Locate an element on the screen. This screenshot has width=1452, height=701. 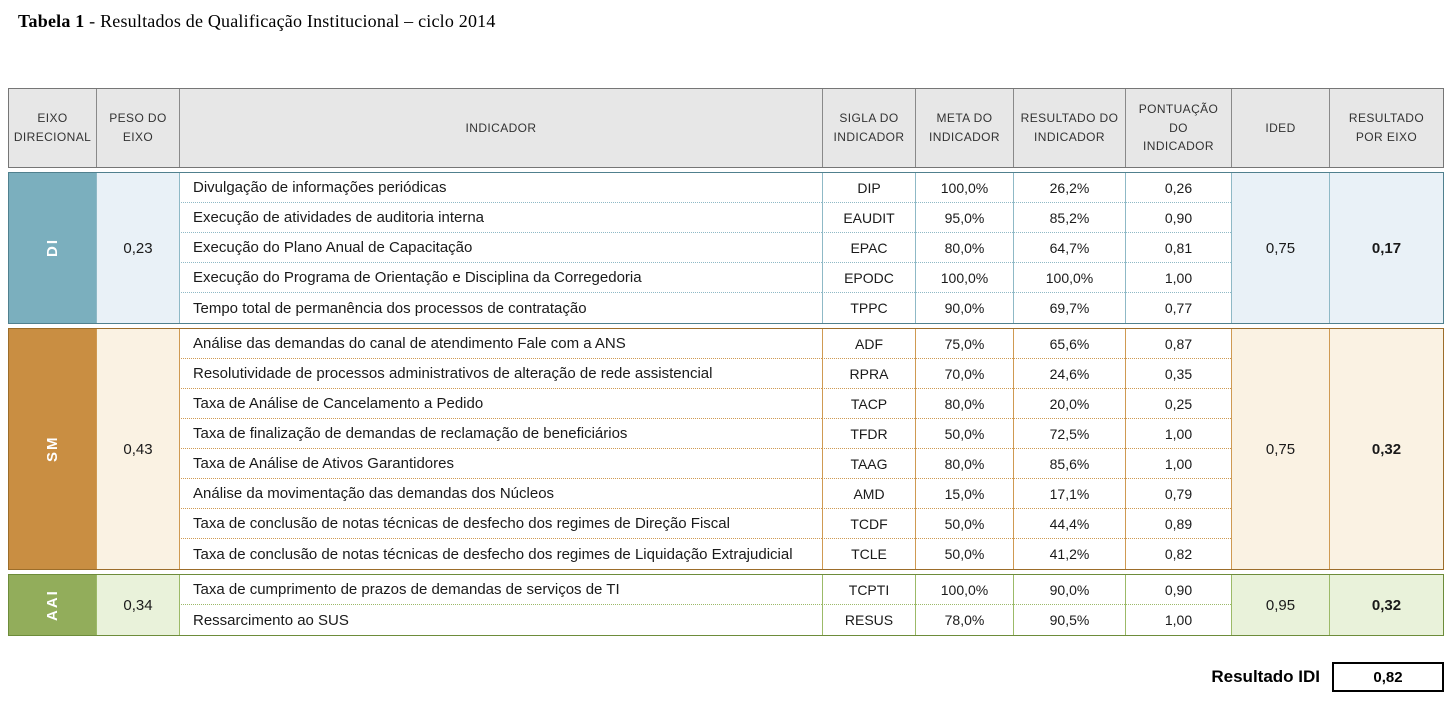
meta-value: 70,0% is located at coordinates (964, 374).